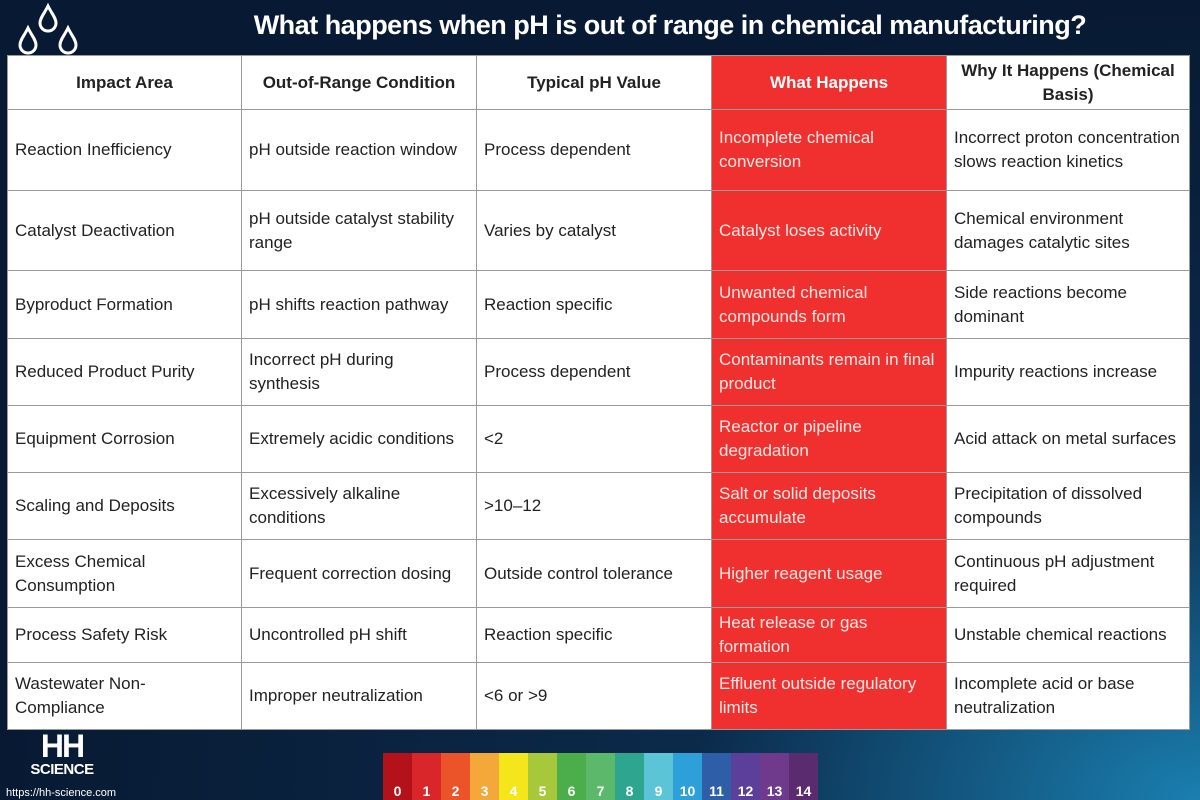  I want to click on table-cell: <2, so click(594, 439).